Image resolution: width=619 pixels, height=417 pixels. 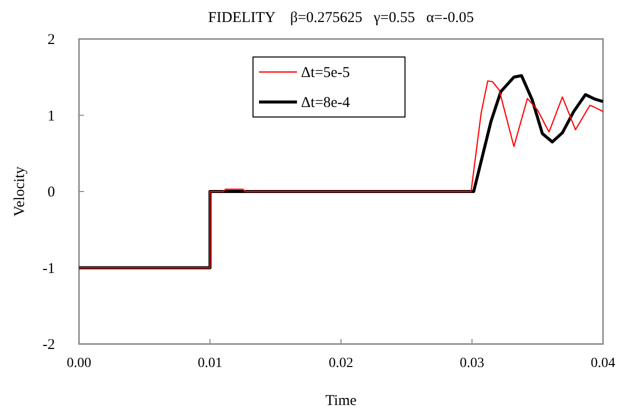 What do you see at coordinates (210, 363) in the screenshot?
I see `x-tick-label: 0.01` at bounding box center [210, 363].